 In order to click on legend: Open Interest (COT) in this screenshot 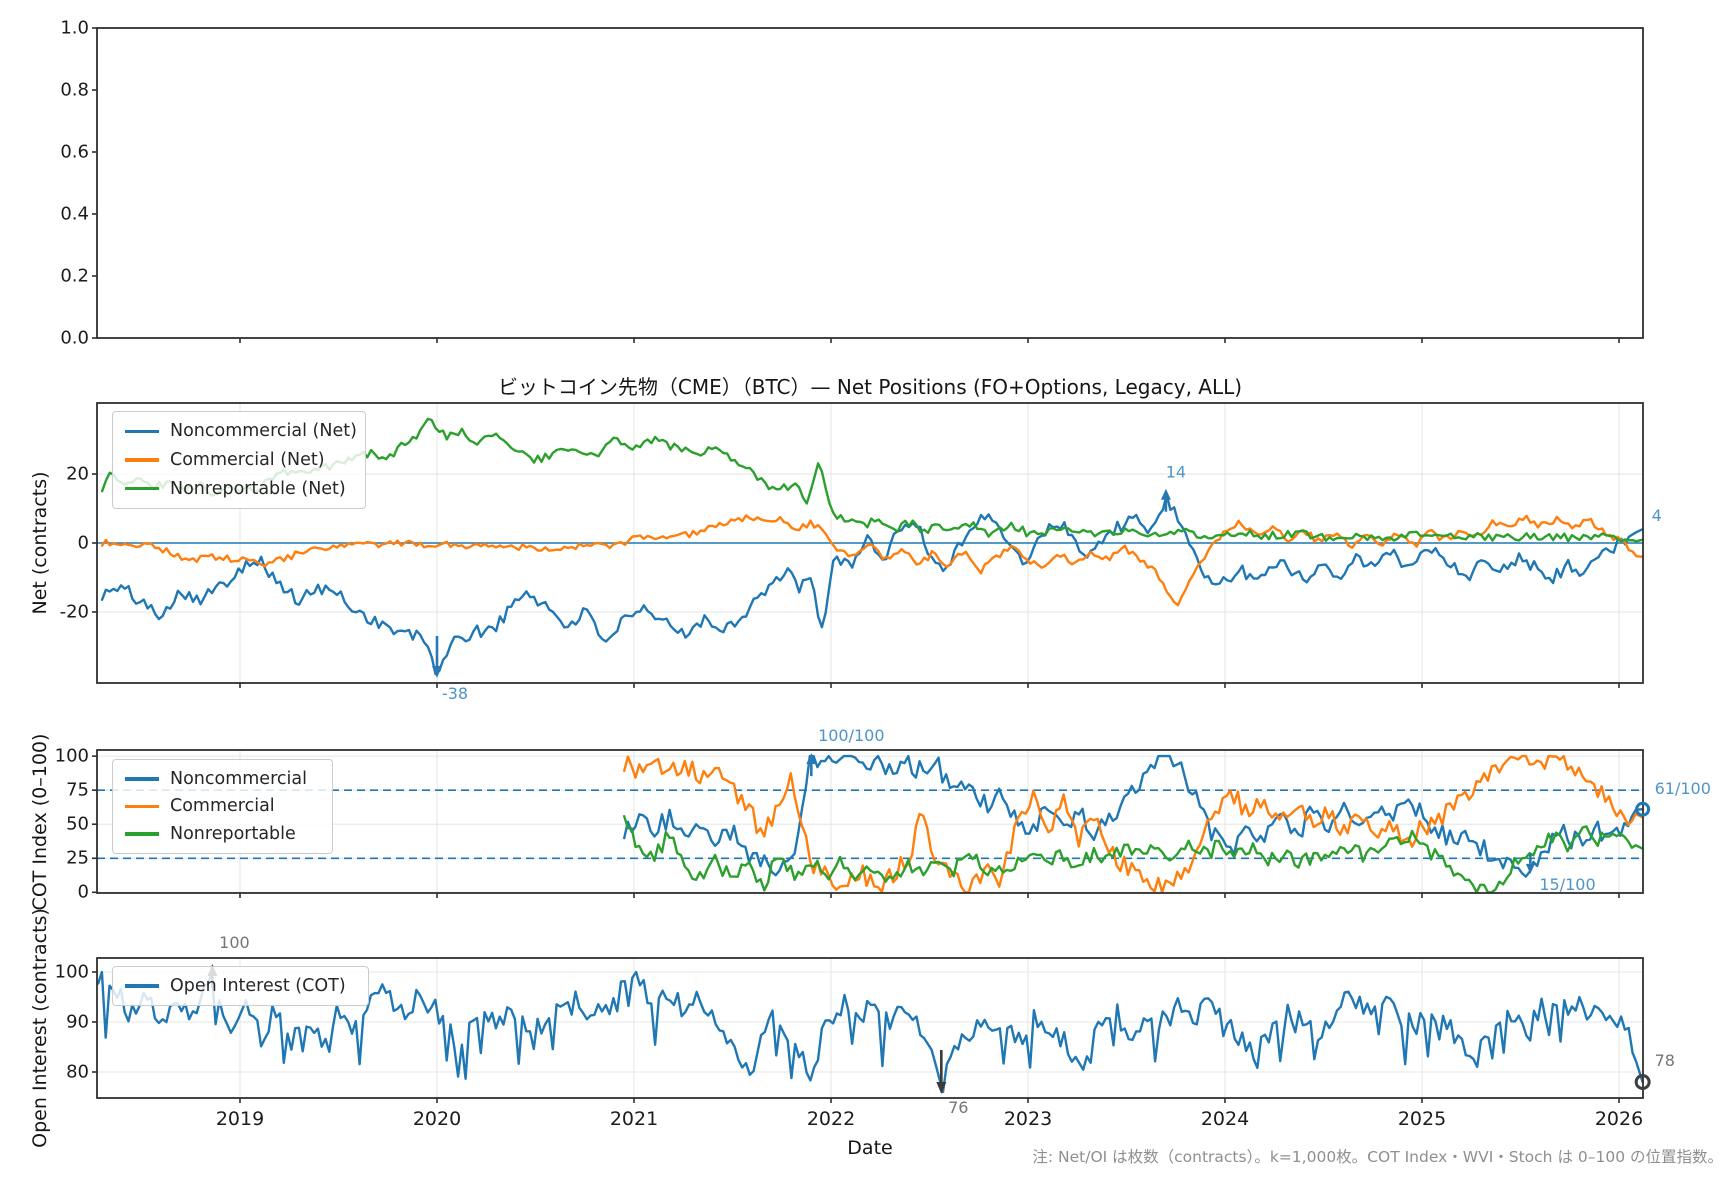, I will do `click(240, 986)`.